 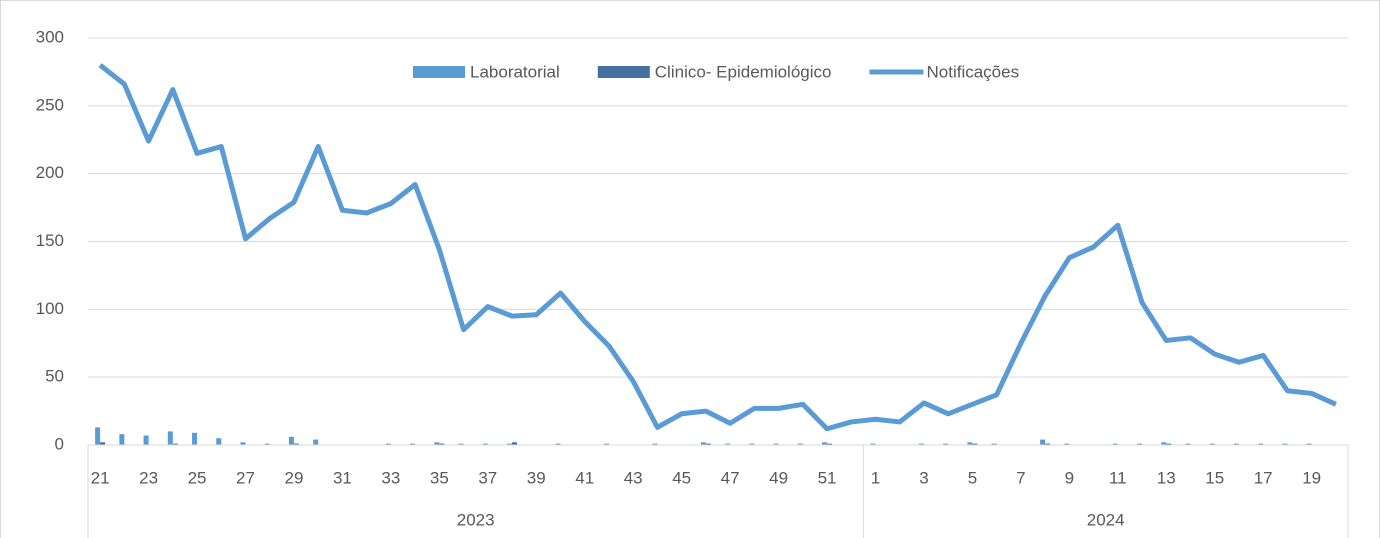 I want to click on x-tick-label: 13, so click(x=1166, y=477).